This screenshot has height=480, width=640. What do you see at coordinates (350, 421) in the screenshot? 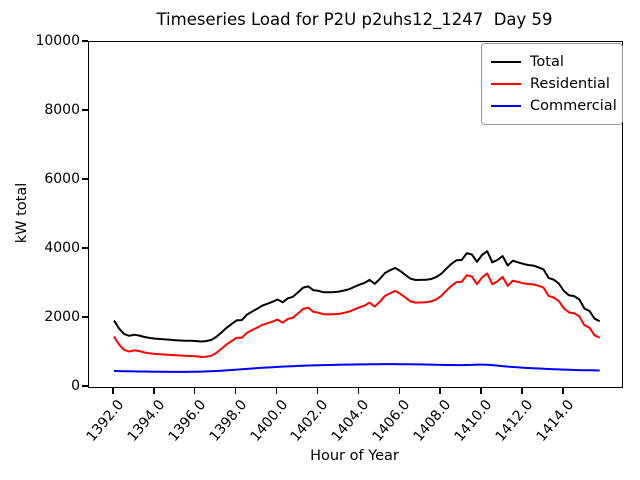
I see `x-tick-label: 1404.0` at bounding box center [350, 421].